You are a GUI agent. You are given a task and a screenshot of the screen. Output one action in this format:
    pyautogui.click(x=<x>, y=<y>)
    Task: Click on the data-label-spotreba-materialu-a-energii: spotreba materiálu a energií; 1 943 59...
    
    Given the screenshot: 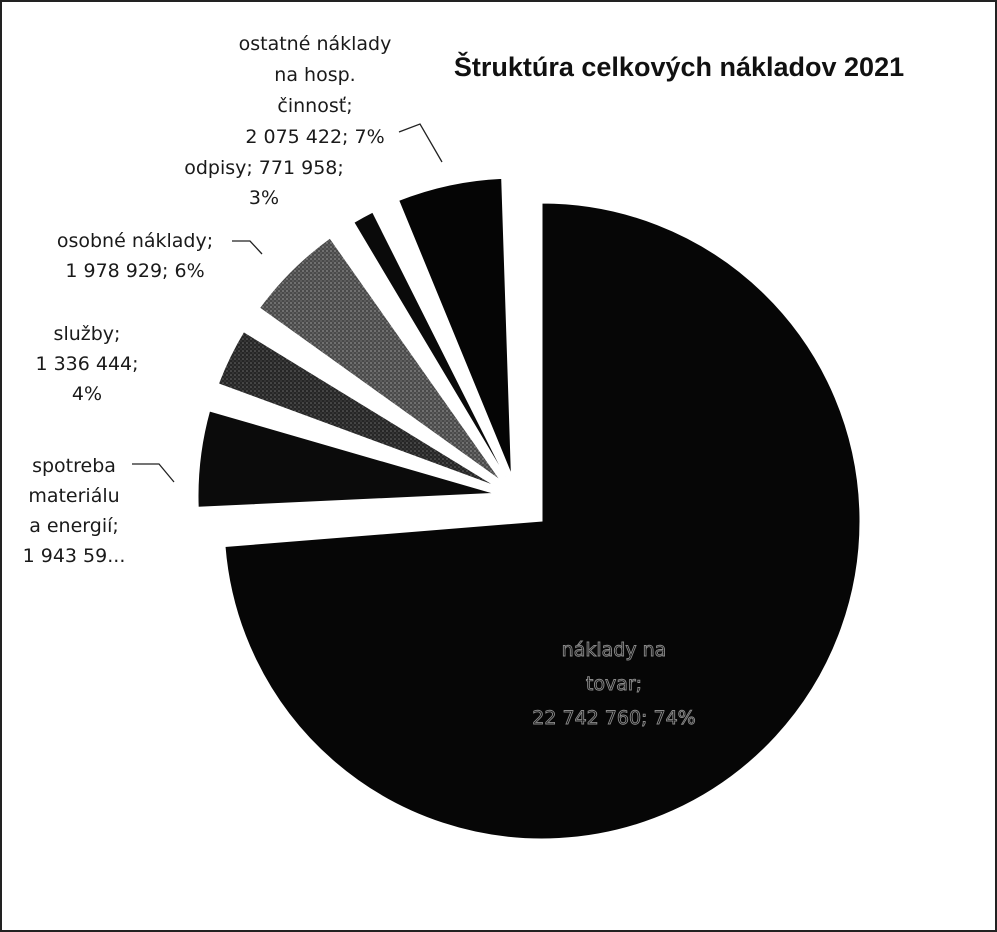 What is the action you would take?
    pyautogui.click(x=74, y=511)
    